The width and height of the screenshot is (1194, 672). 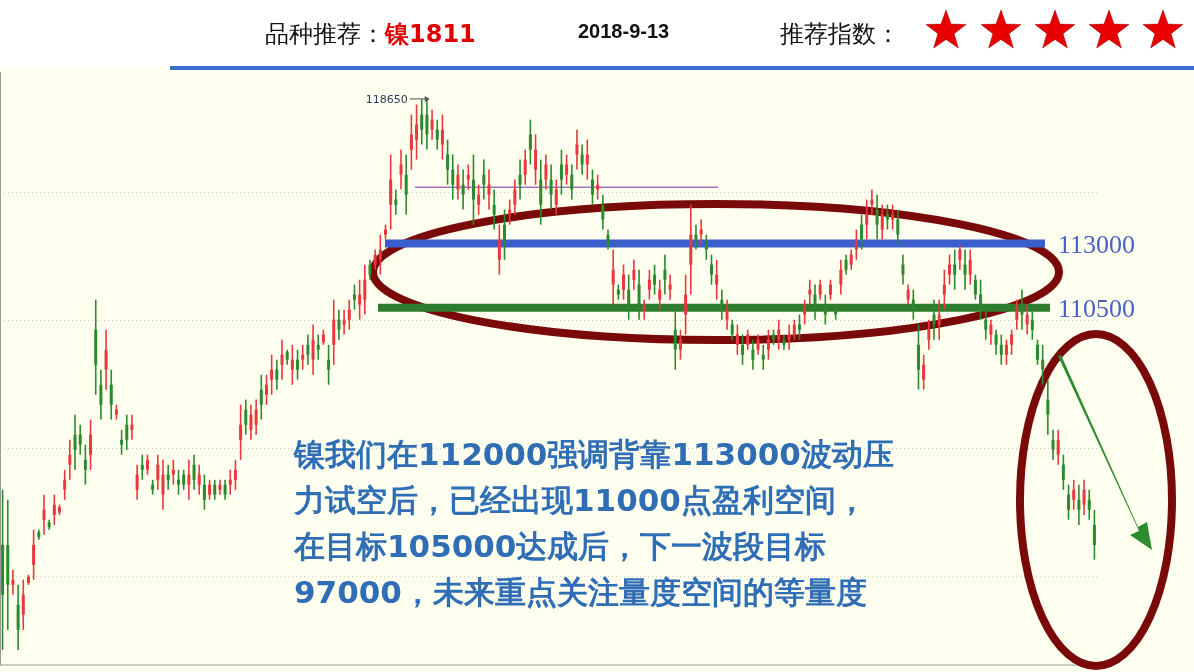 I want to click on y-tick-label: 110500, so click(x=1097, y=308).